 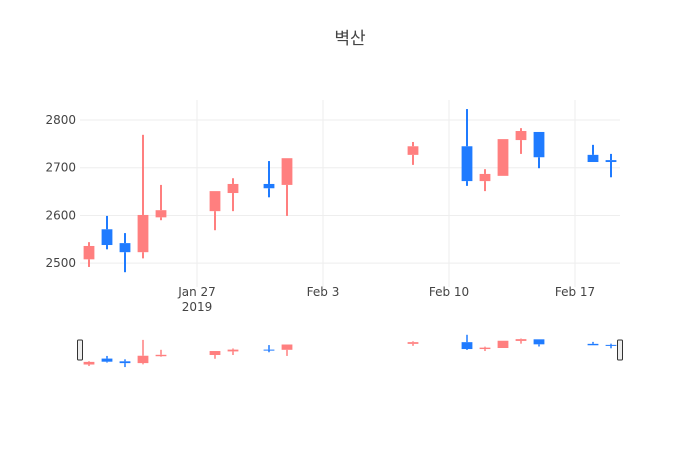 I want to click on y-tick-label: 2700, so click(x=60, y=168).